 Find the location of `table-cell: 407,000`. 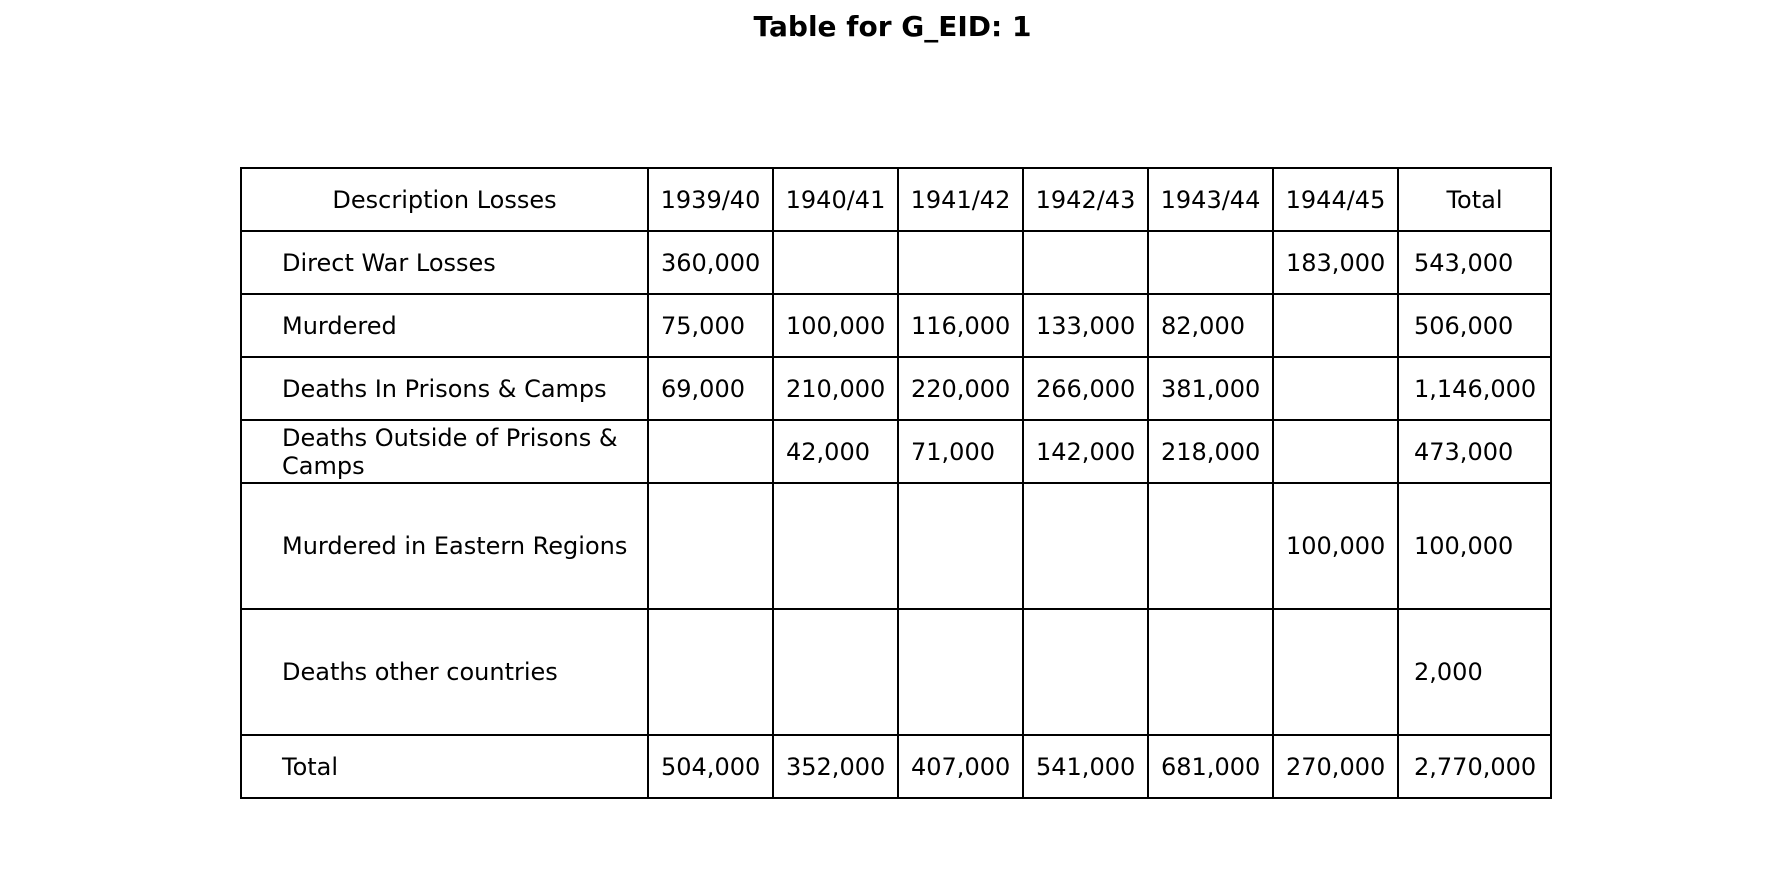

table-cell: 407,000 is located at coordinates (960, 766).